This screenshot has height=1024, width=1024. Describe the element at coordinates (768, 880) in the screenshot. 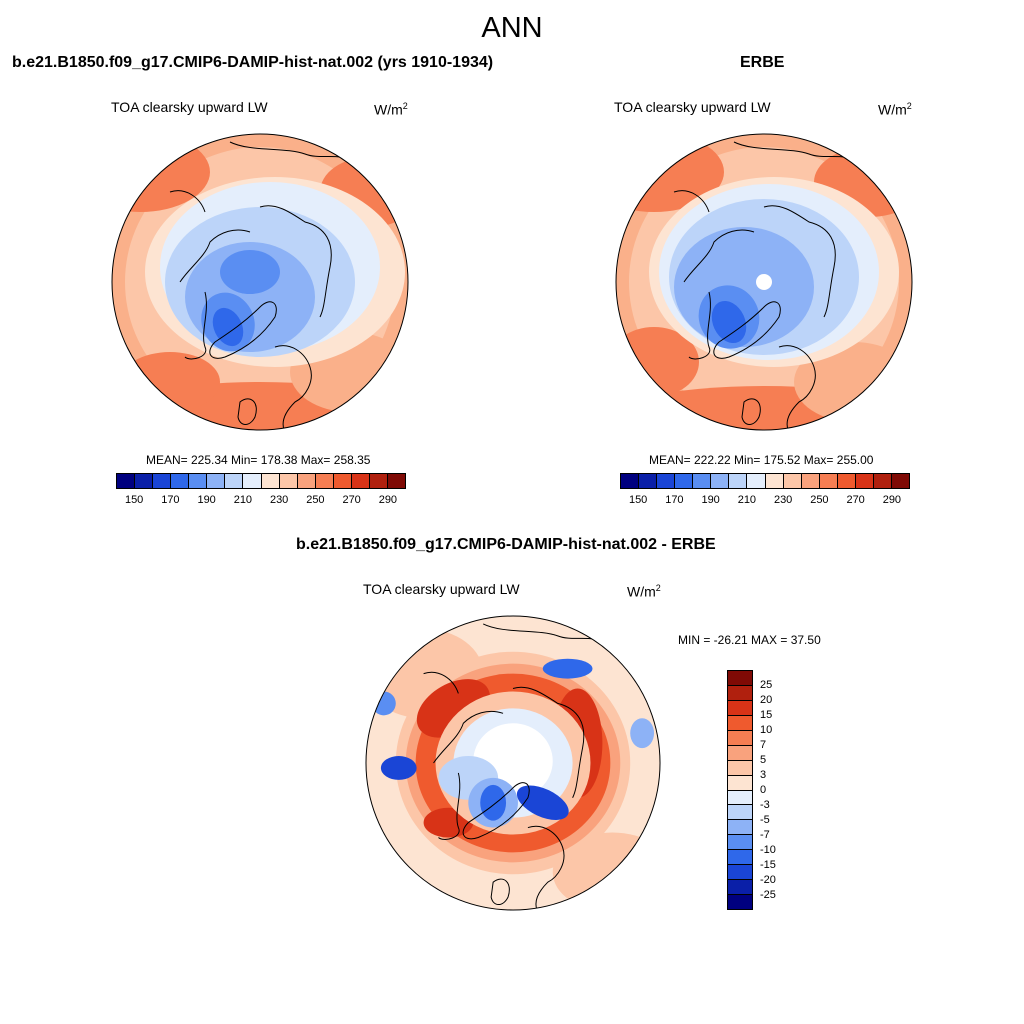

I see `colorbar-tick-label: -20` at that location.